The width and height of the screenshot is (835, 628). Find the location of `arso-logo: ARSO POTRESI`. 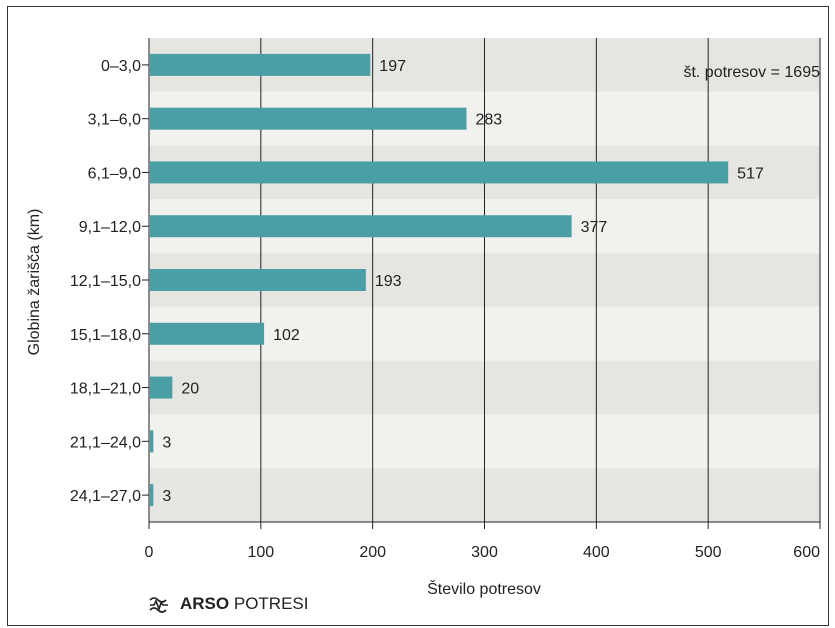

arso-logo: ARSO POTRESI is located at coordinates (228, 604).